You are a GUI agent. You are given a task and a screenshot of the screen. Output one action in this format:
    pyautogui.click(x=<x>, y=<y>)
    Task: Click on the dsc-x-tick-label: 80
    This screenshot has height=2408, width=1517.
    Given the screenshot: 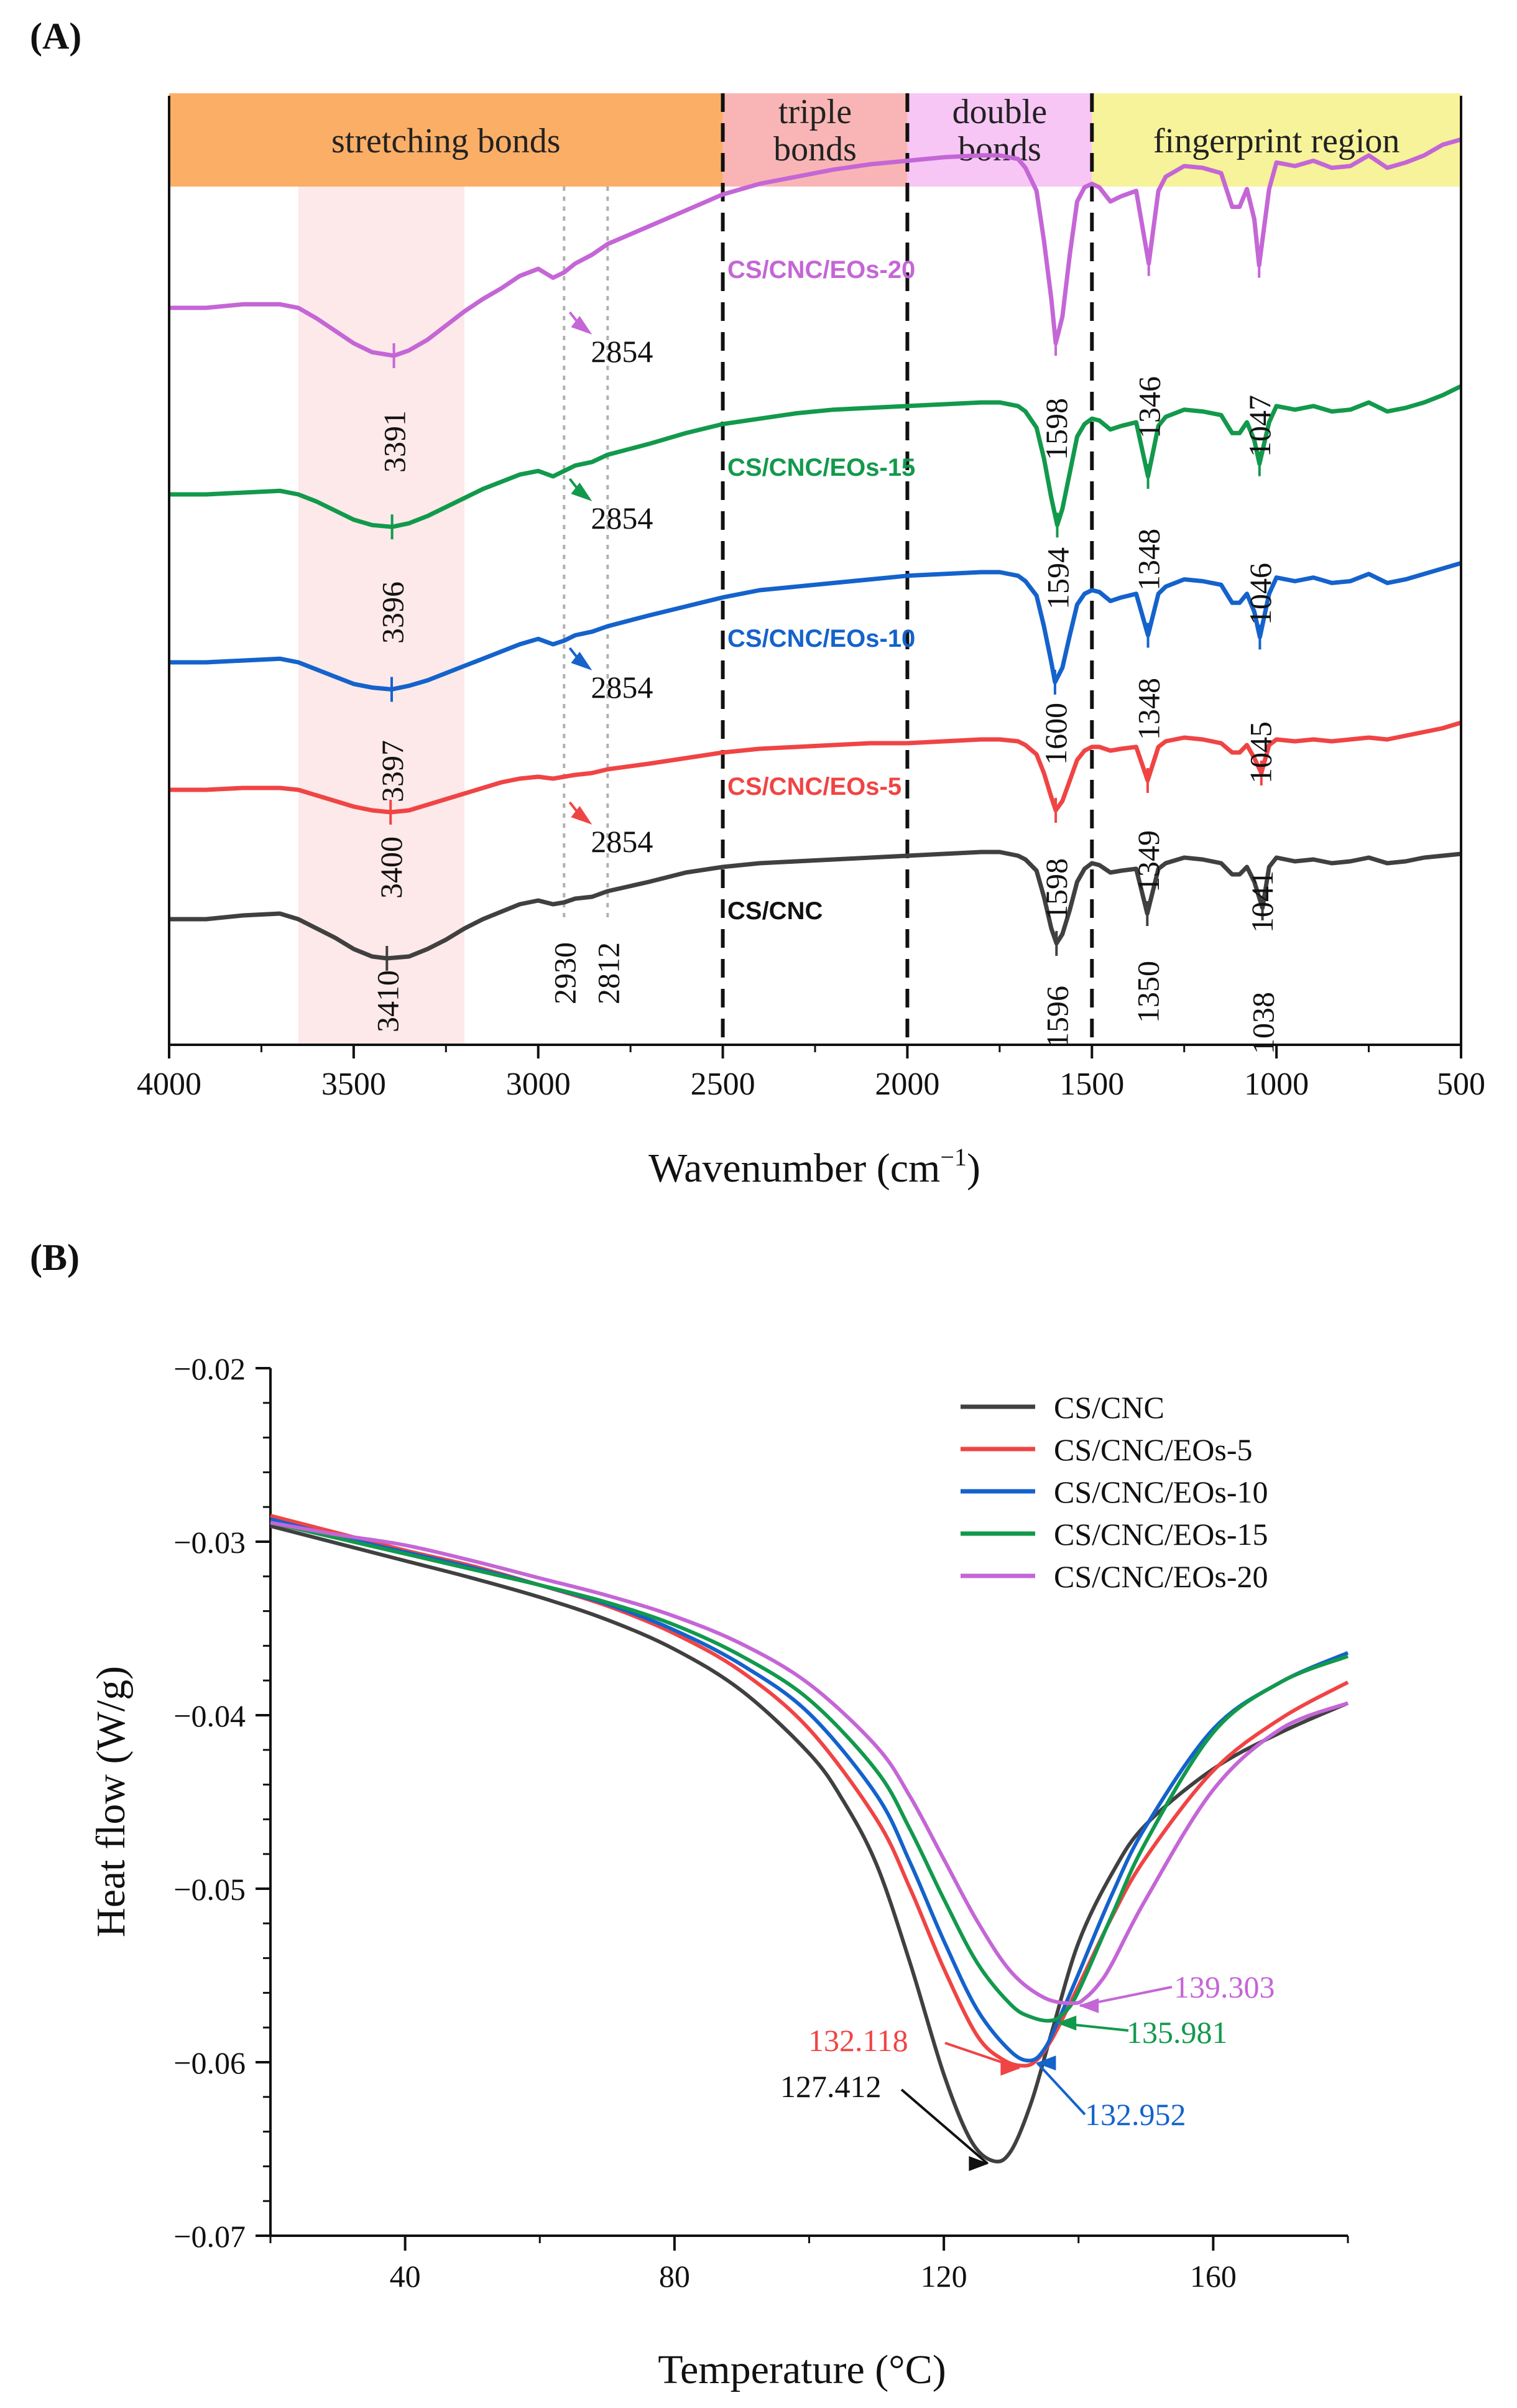 What is the action you would take?
    pyautogui.click(x=675, y=2276)
    